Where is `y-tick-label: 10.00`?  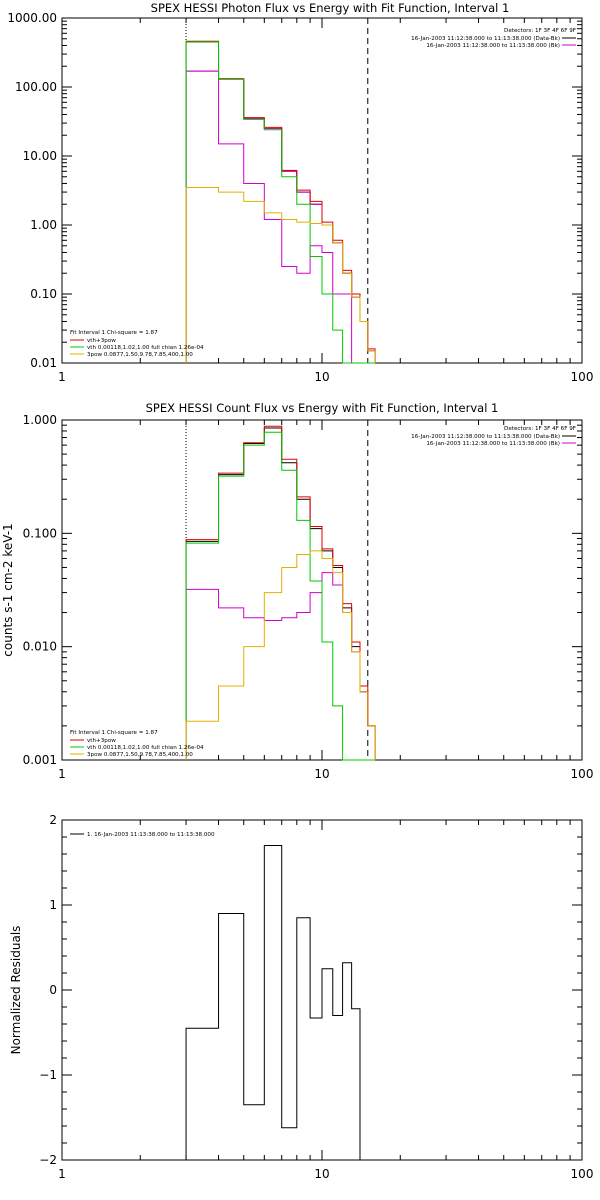 y-tick-label: 10.00 is located at coordinates (40, 156).